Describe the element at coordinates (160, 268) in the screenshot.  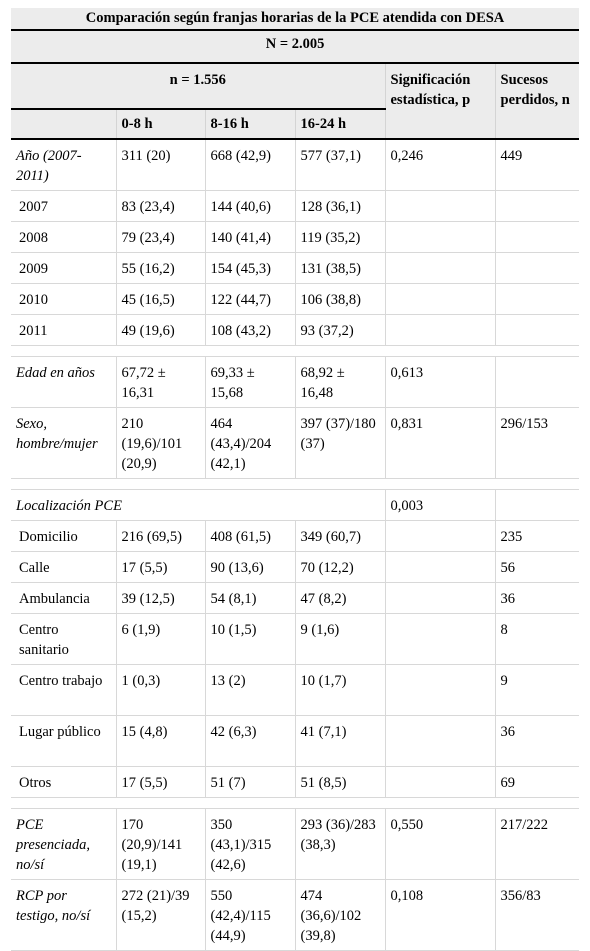
I see `cell: 55 (16,2)` at that location.